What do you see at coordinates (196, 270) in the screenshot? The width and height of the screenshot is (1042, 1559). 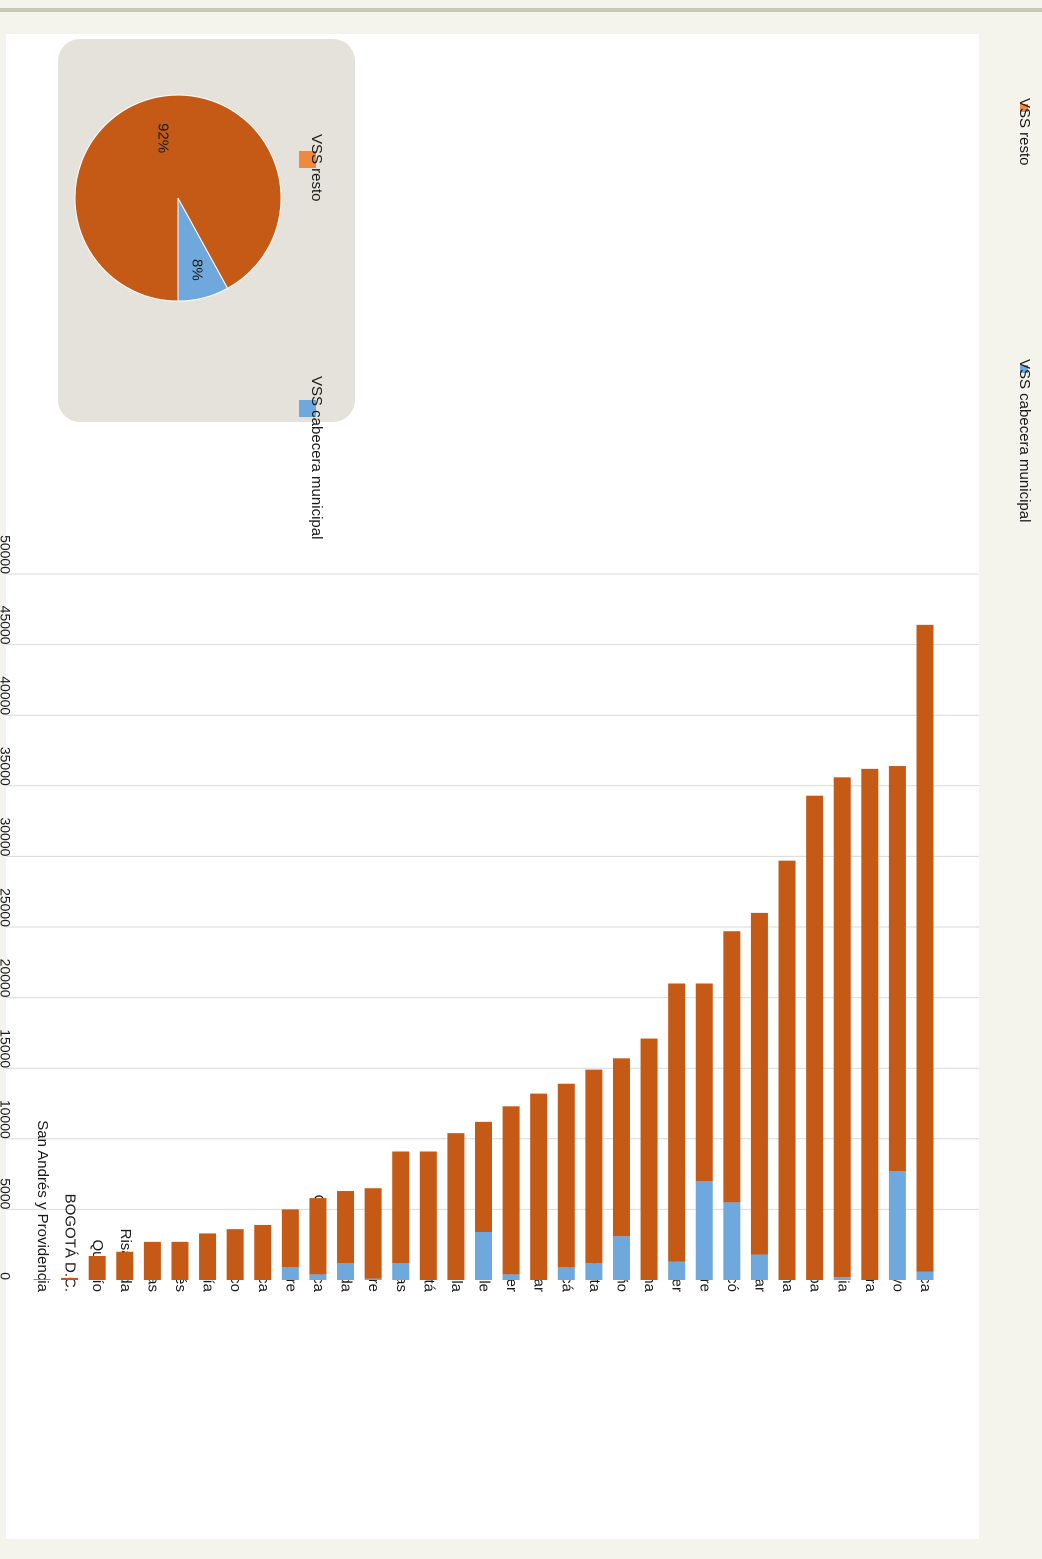 I see `pie-data-label: 8%` at bounding box center [196, 270].